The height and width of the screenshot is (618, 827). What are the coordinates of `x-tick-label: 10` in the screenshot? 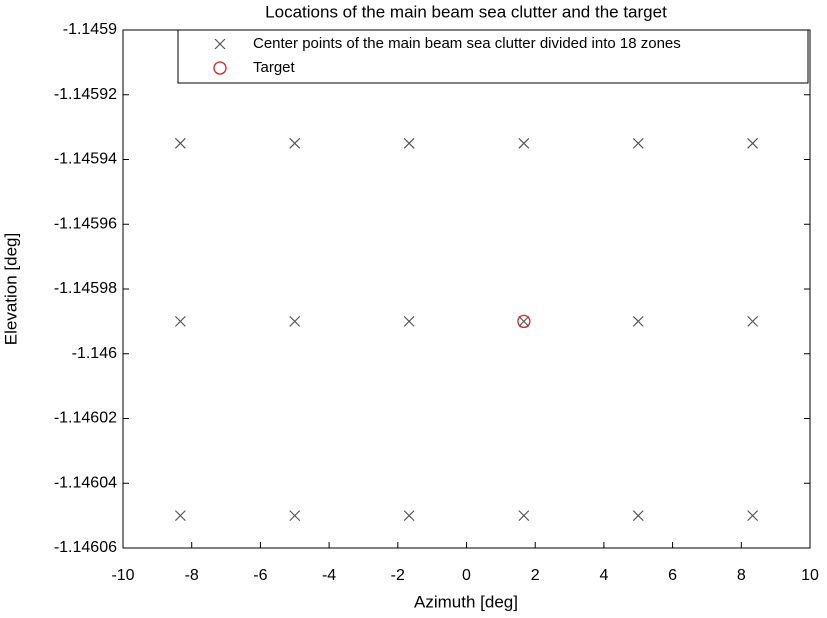 It's located at (810, 575).